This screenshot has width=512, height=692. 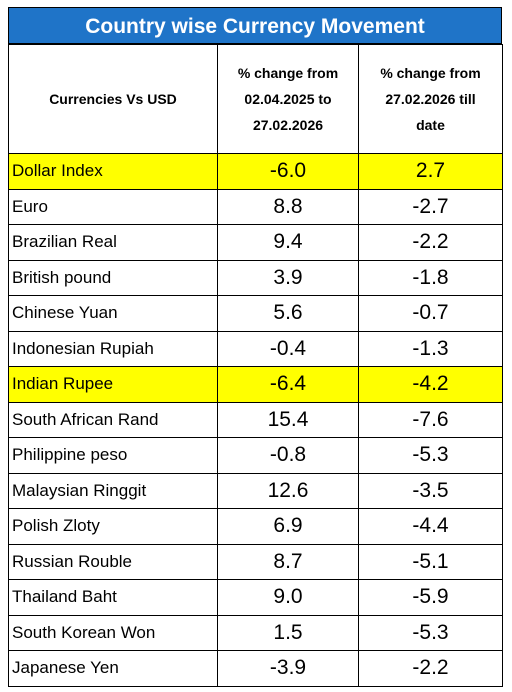 I want to click on change-period-1-cell: 5.6, so click(x=288, y=313).